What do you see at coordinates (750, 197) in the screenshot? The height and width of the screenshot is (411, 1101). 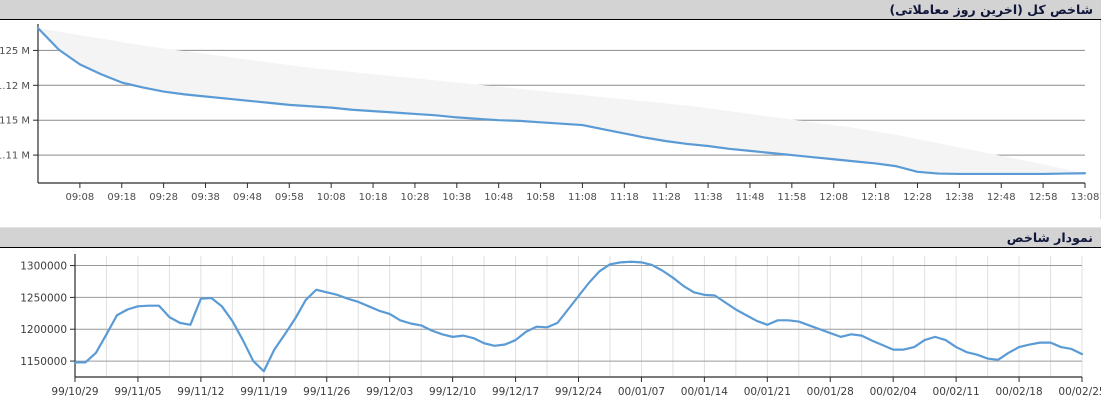 I see `x-tick-label: 11:48` at bounding box center [750, 197].